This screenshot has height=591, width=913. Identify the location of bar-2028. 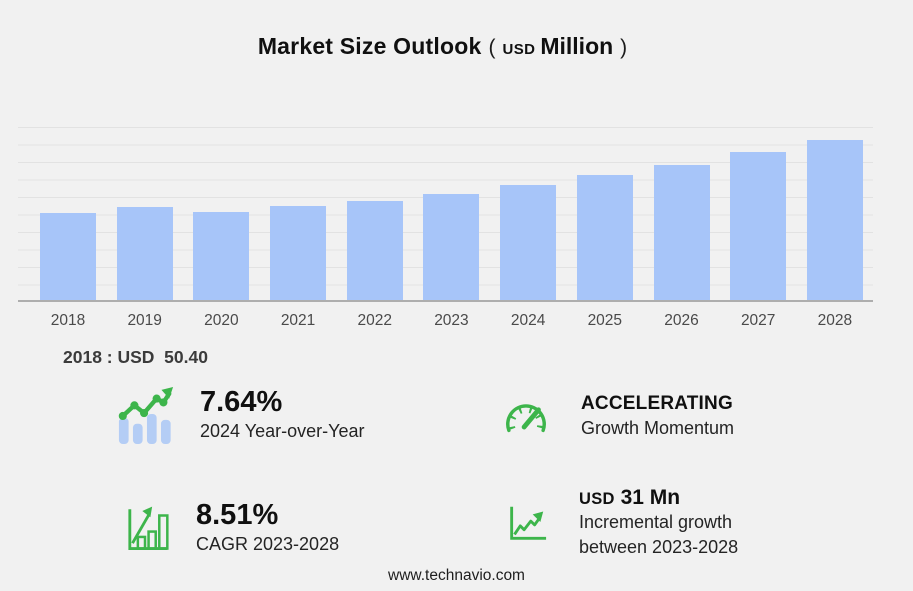
(834, 219).